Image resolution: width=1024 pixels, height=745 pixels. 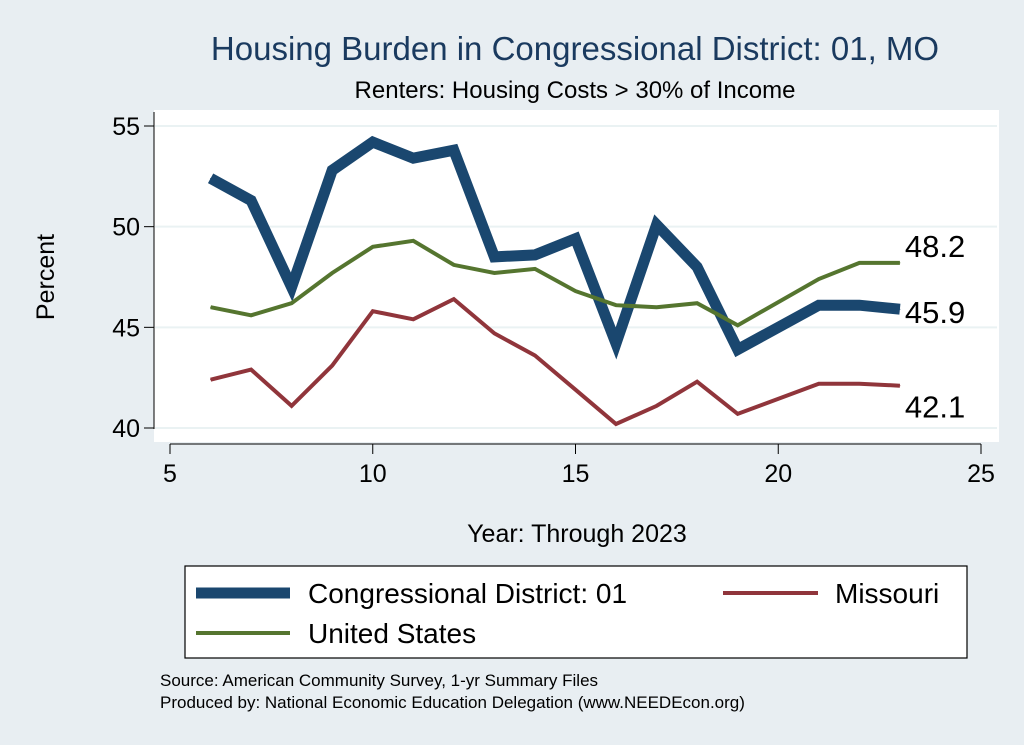 What do you see at coordinates (126, 228) in the screenshot?
I see `y-tick-label-50: 50` at bounding box center [126, 228].